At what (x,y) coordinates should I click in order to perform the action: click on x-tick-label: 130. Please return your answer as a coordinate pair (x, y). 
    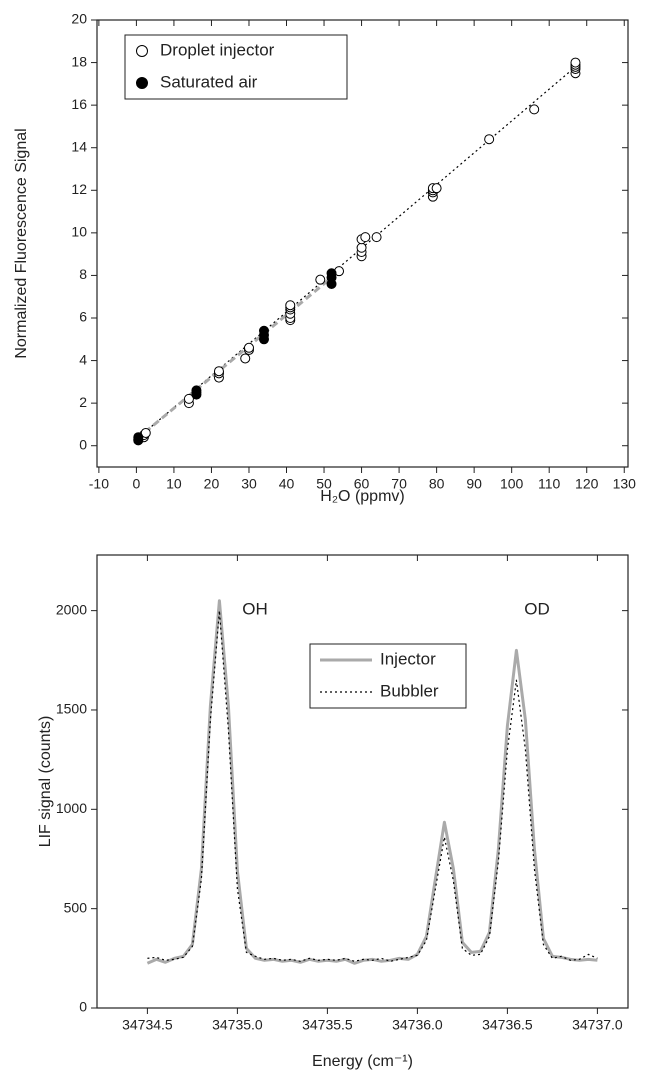
    Looking at the image, I should click on (625, 484).